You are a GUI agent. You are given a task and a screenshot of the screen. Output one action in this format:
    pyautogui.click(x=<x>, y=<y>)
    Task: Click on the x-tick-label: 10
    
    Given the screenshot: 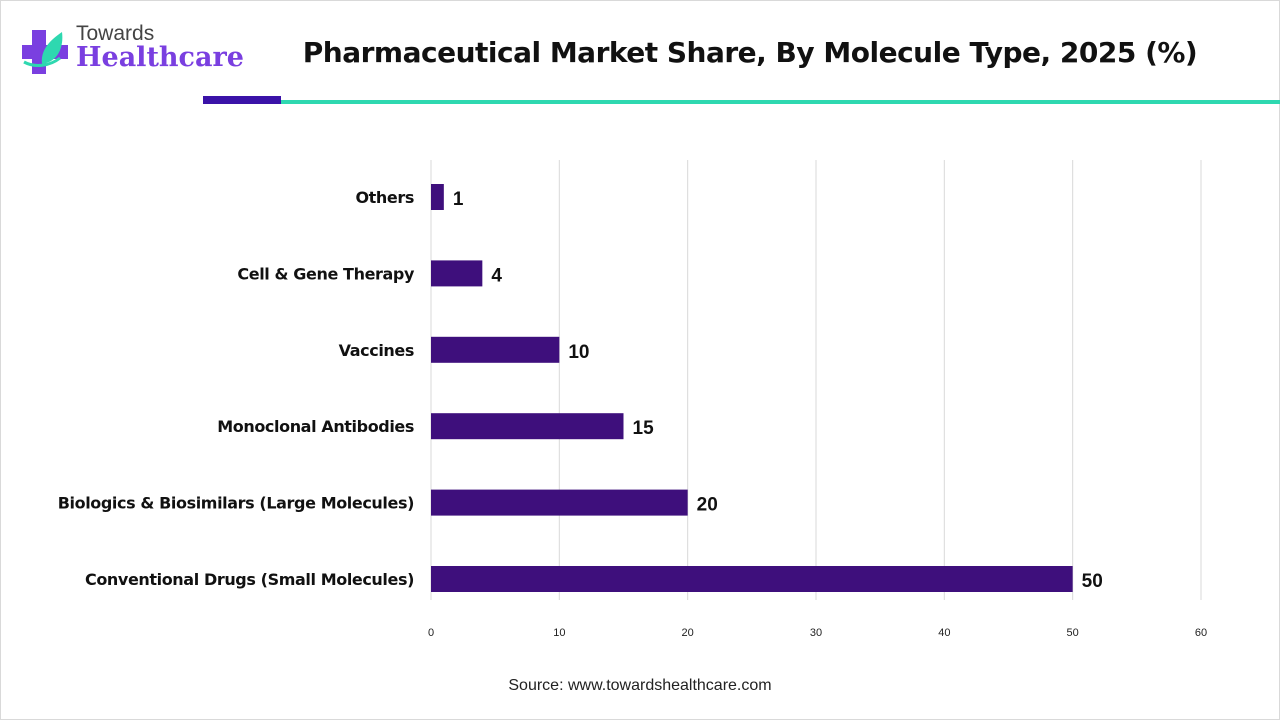 What is the action you would take?
    pyautogui.click(x=559, y=633)
    